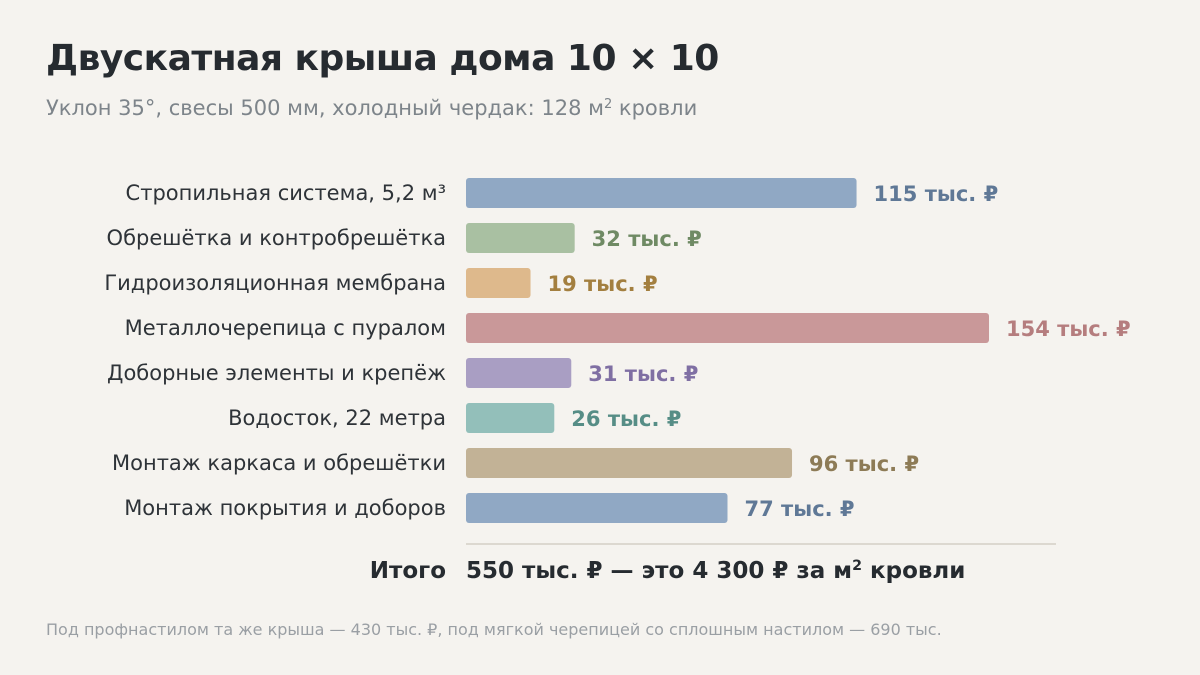 This screenshot has height=675, width=1200. I want to click on total-superscript: 2, so click(857, 566).